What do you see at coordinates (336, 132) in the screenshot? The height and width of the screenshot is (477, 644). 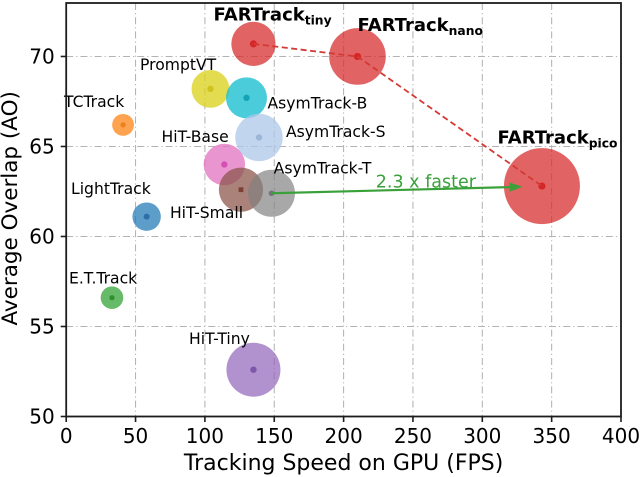 I see `point-label-asymtrack-s: AsymTrack-S` at bounding box center [336, 132].